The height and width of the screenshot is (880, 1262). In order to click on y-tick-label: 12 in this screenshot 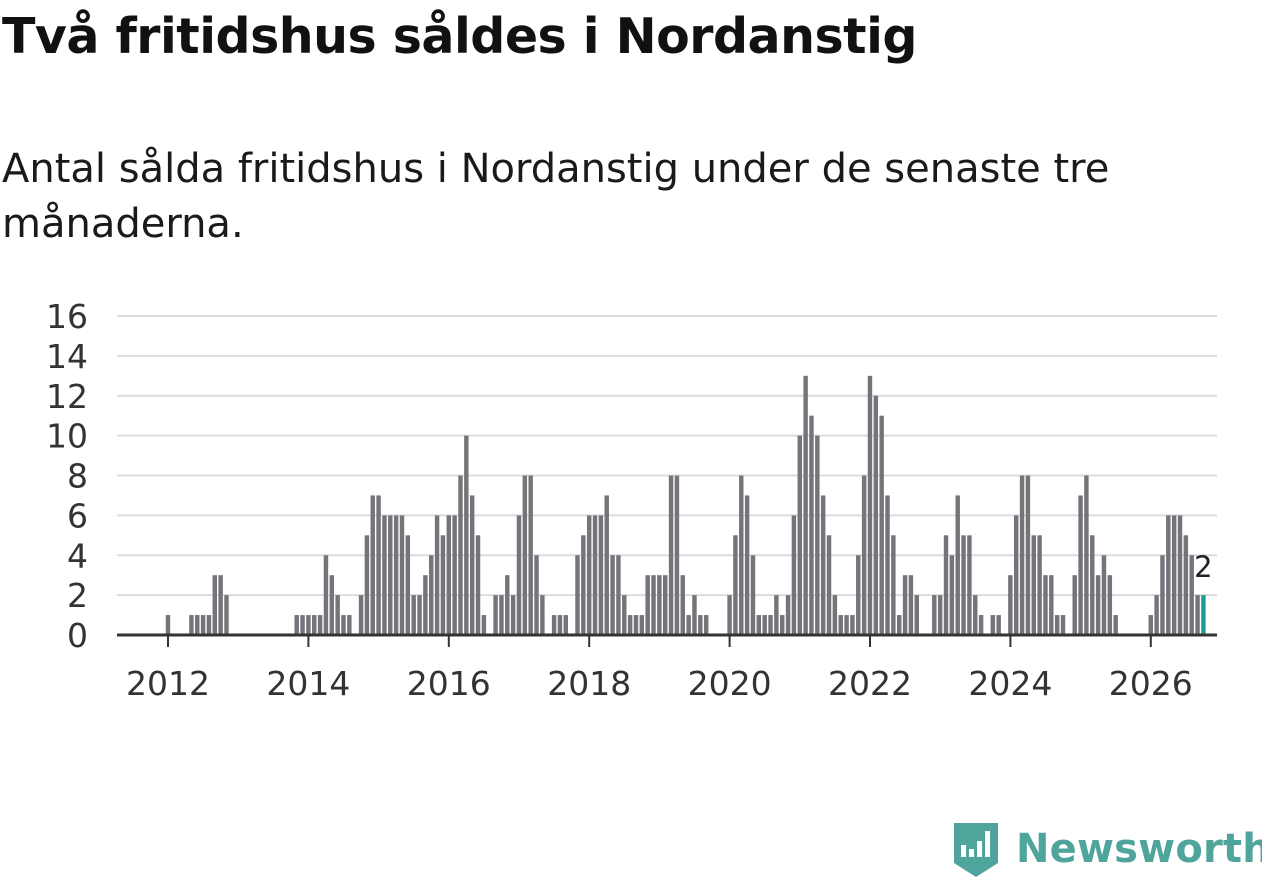, I will do `click(67, 396)`.